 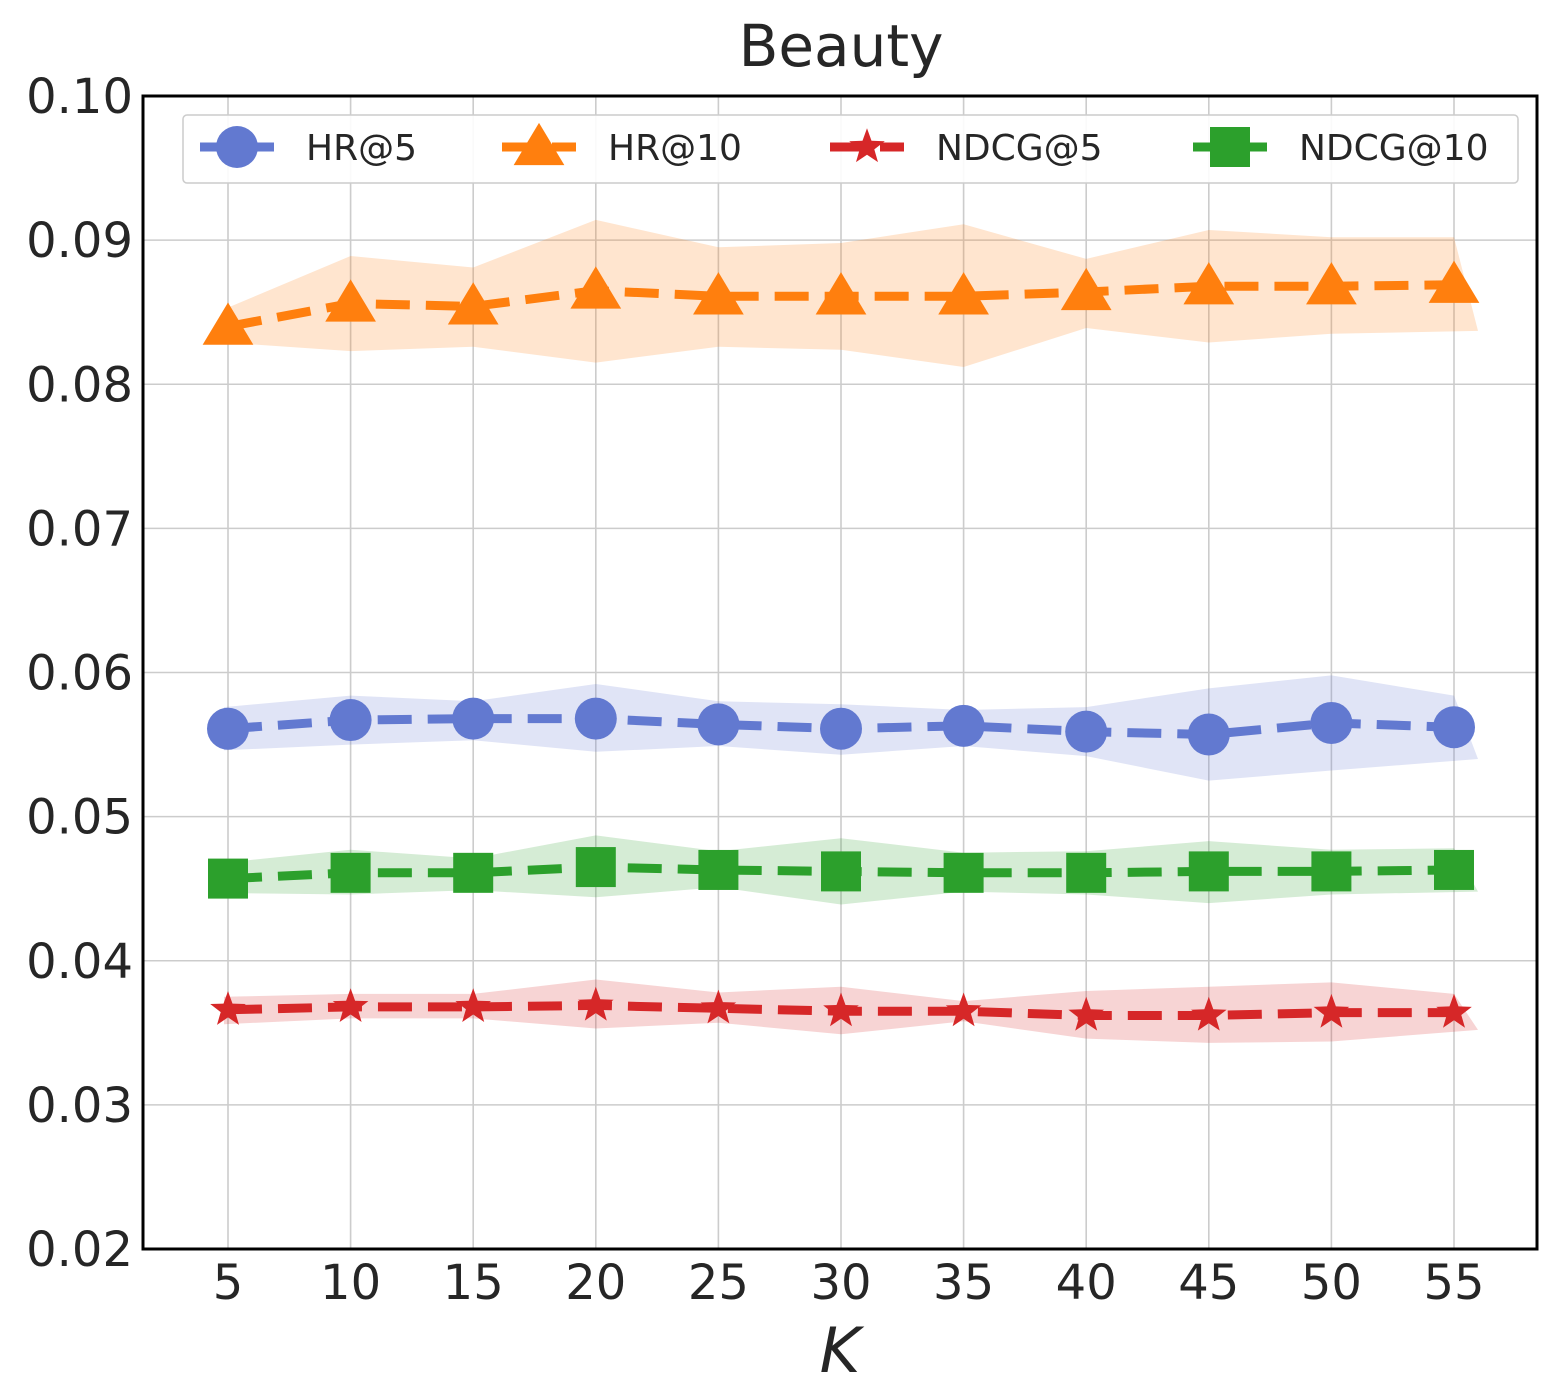 What do you see at coordinates (1331, 1283) in the screenshot?
I see `x-tick-label: 50` at bounding box center [1331, 1283].